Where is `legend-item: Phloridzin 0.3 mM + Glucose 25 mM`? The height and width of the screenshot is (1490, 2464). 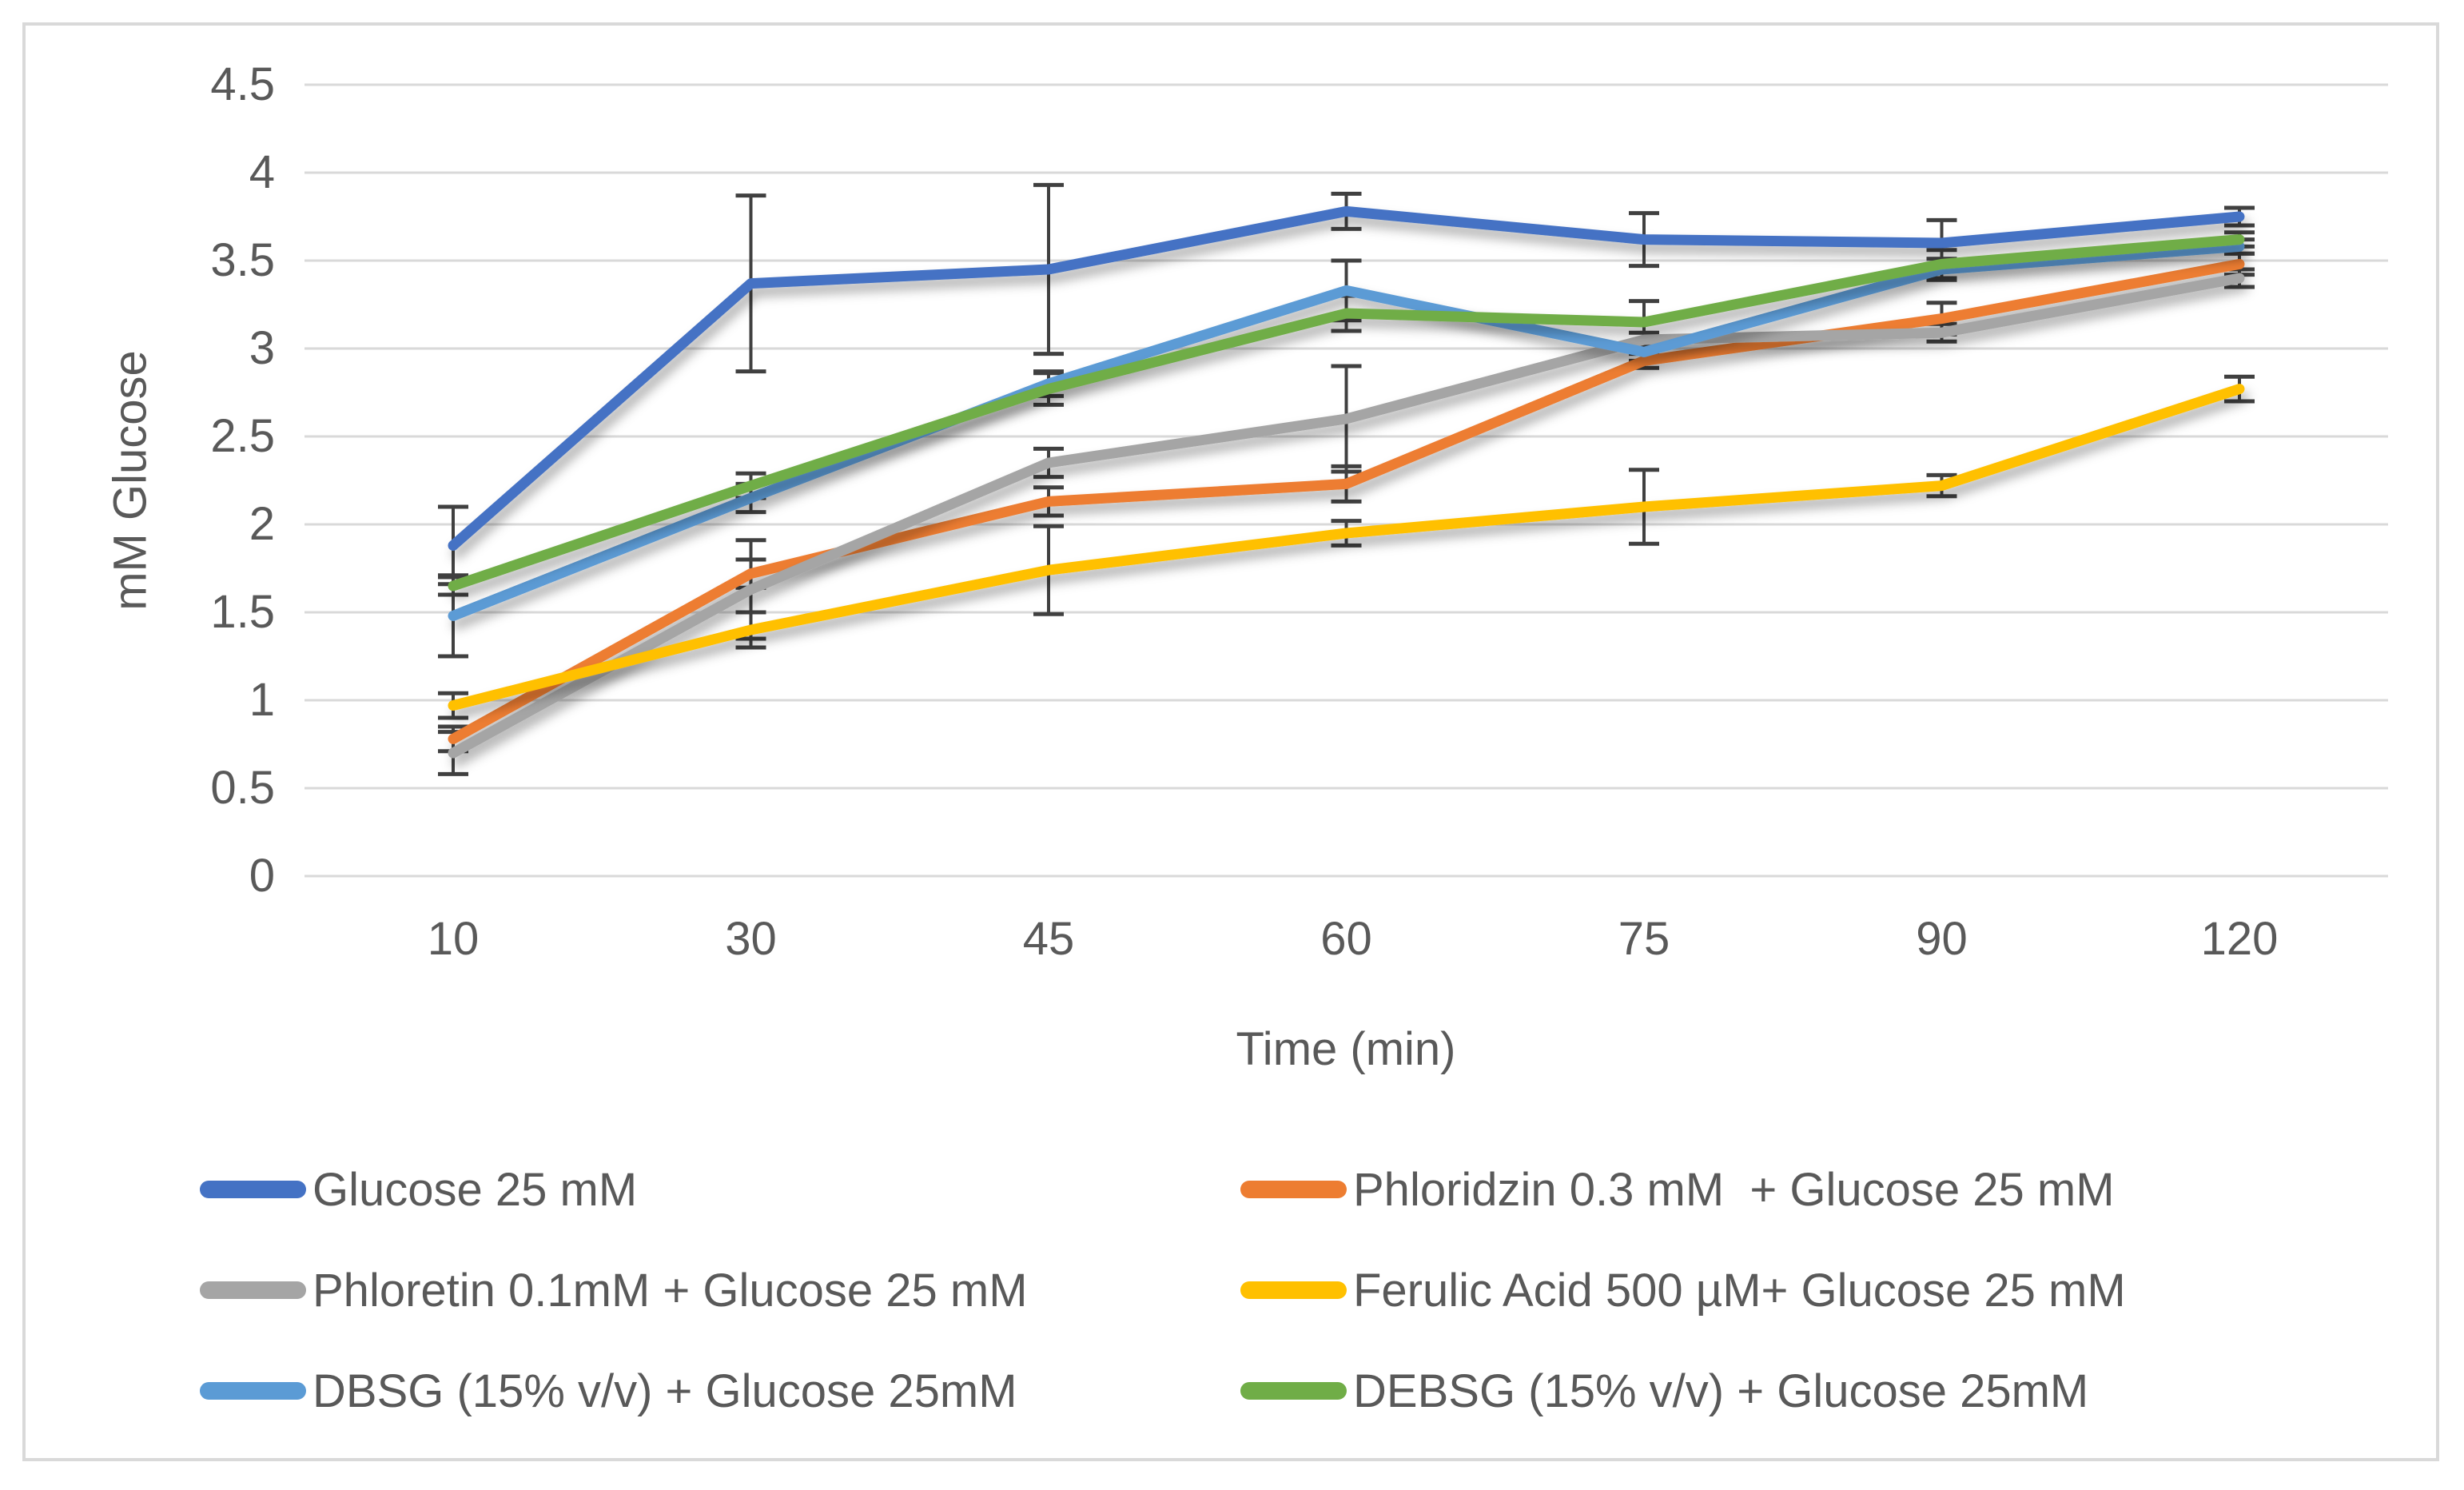
legend-item: Phloridzin 0.3 mM + Glucose 25 mM is located at coordinates (1677, 1189).